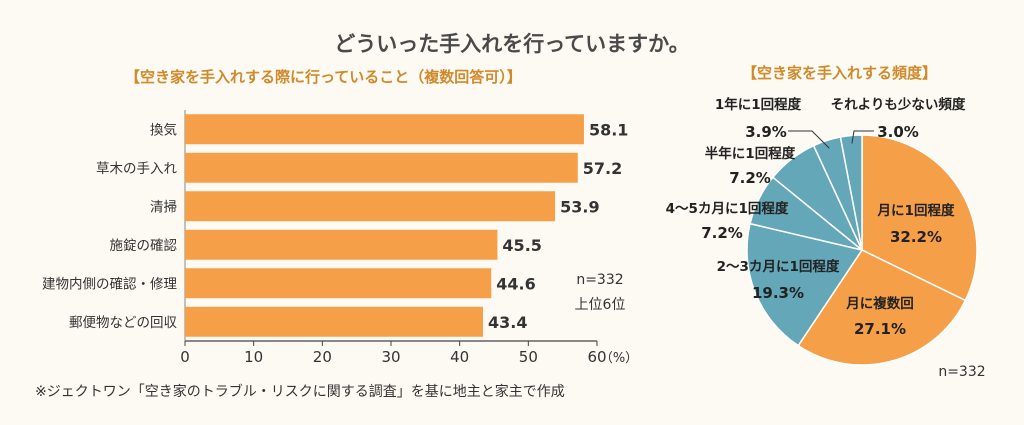 The image size is (1024, 425). What do you see at coordinates (840, 73) in the screenshot?
I see `pie-chart-title: 【空き家を手入れする頻度】` at bounding box center [840, 73].